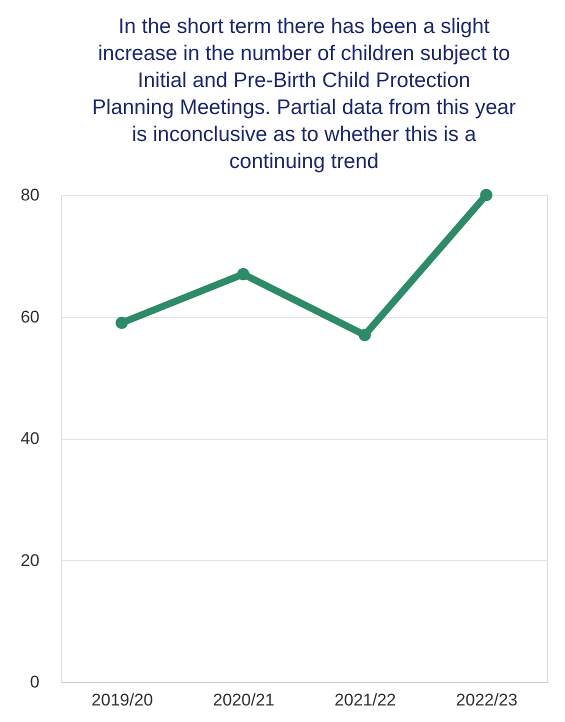 The image size is (565, 722). I want to click on y-tick-label: 0, so click(35, 682).